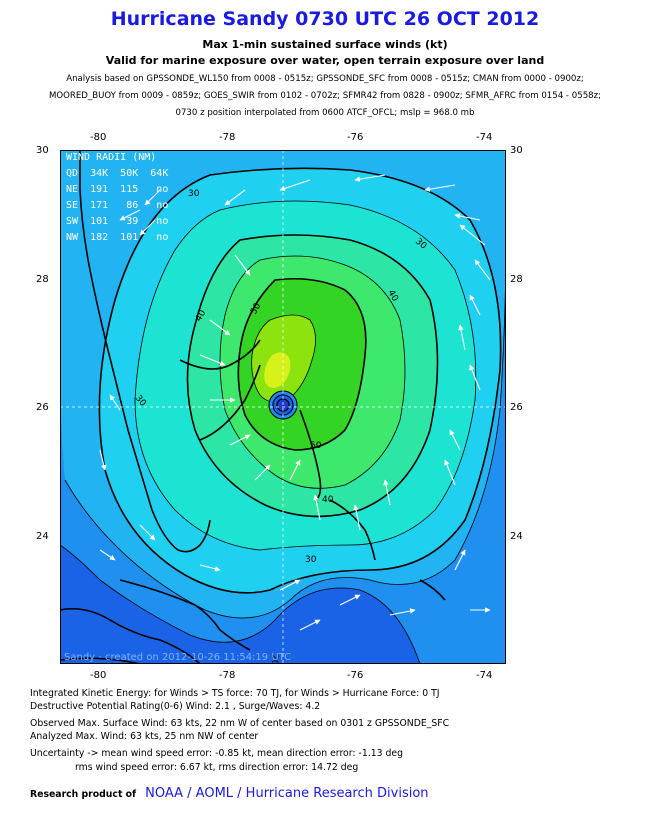 The width and height of the screenshot is (650, 817). What do you see at coordinates (117, 221) in the screenshot?
I see `wind-radii-row: SW 101 39 no` at bounding box center [117, 221].